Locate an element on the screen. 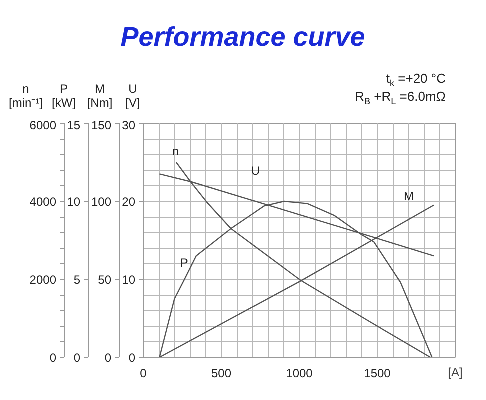  x-tick-label: 500 is located at coordinates (221, 373).